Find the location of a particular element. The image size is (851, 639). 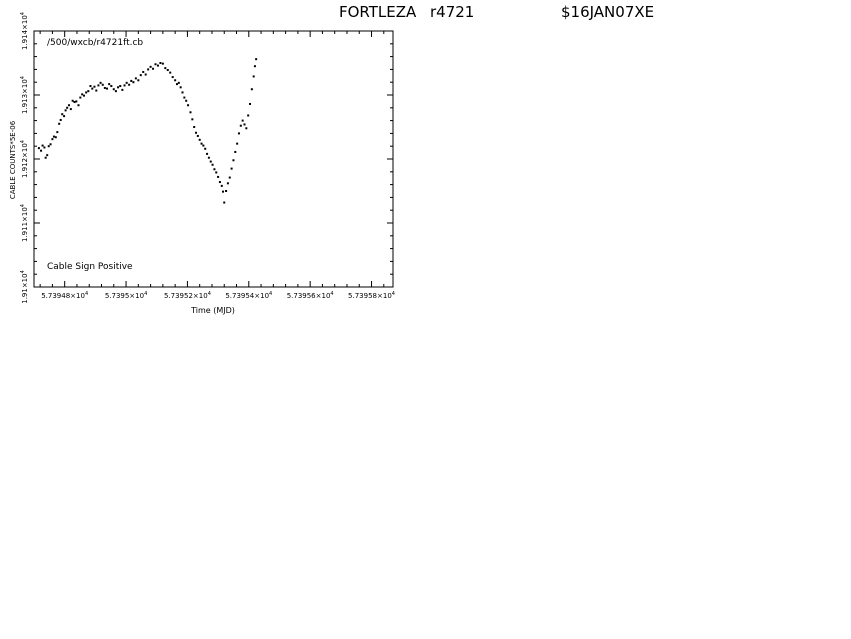

y-tick-label: 1.913×104 is located at coordinates (24, 95).